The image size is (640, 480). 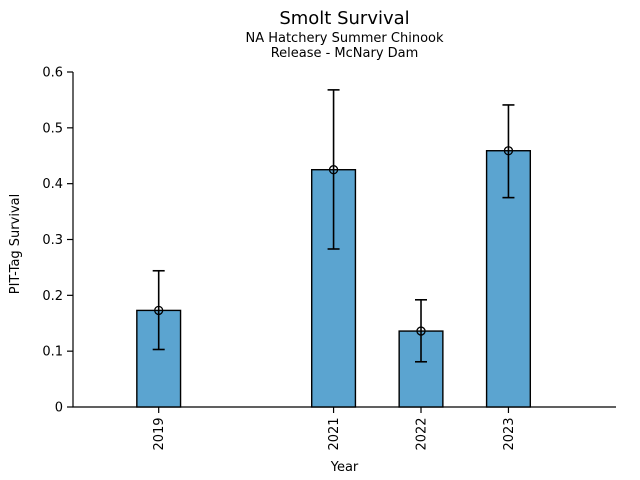 What do you see at coordinates (52, 128) in the screenshot?
I see `y-tick-label: 0.5` at bounding box center [52, 128].